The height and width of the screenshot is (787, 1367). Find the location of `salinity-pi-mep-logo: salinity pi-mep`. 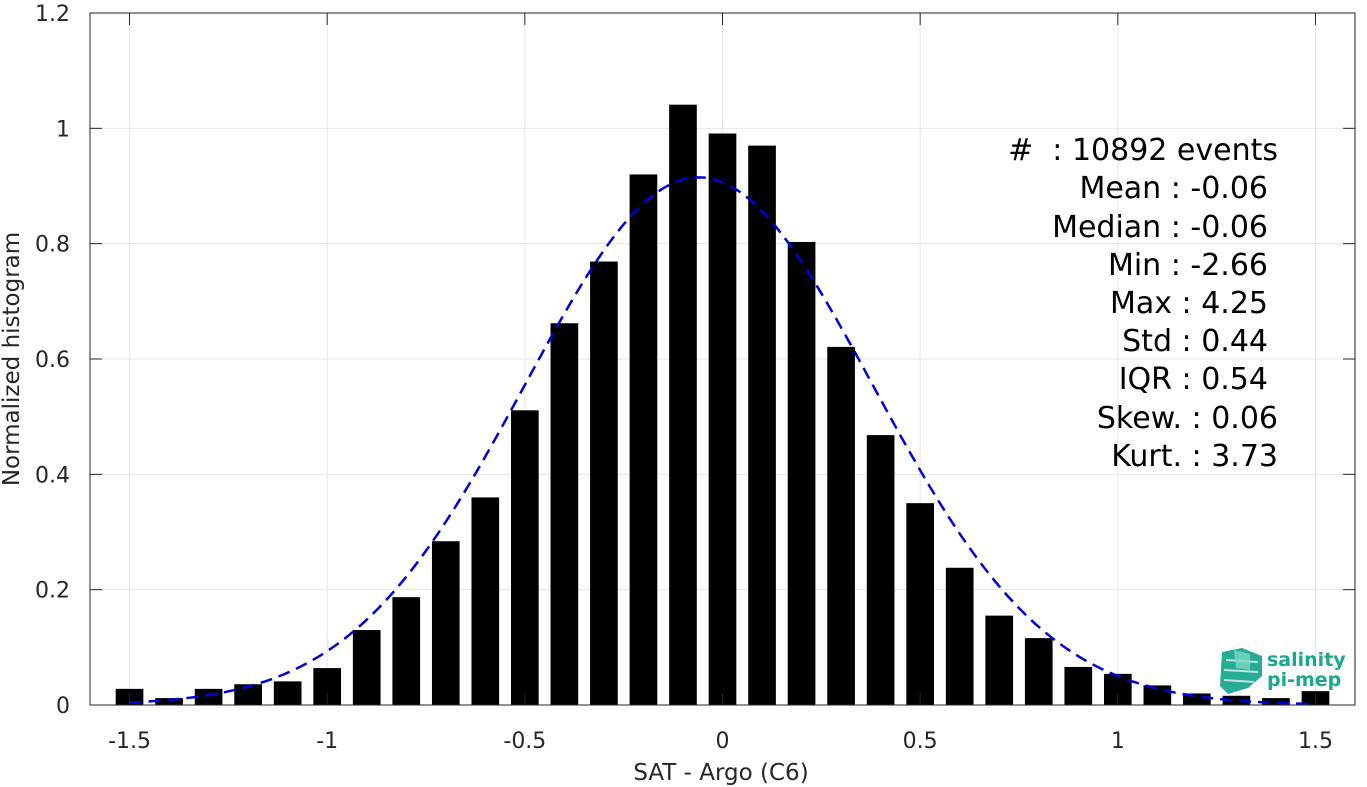

salinity-pi-mep-logo: salinity pi-mep is located at coordinates (1283, 671).